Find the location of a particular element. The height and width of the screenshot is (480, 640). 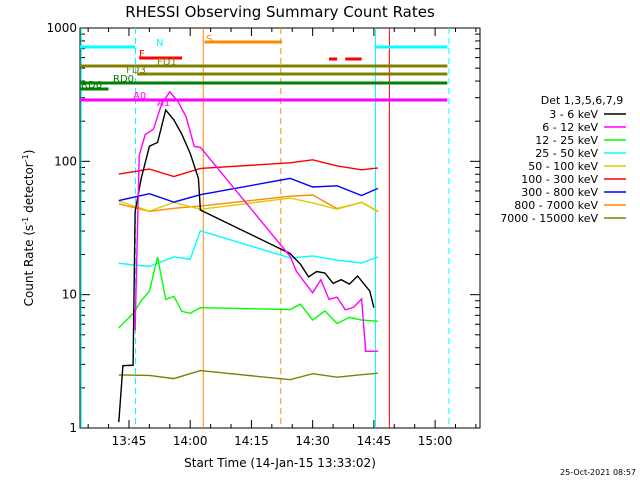

y-axis-label-part: Count Rate (s is located at coordinates (29, 266).